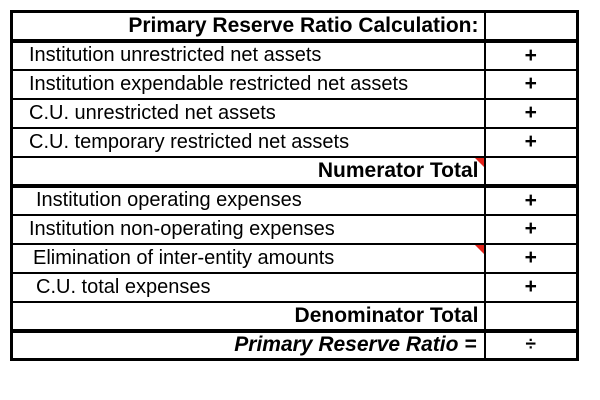 This screenshot has width=600, height=400. Describe the element at coordinates (184, 257) in the screenshot. I see `row-label: Elimination of inter-entity amounts` at that location.